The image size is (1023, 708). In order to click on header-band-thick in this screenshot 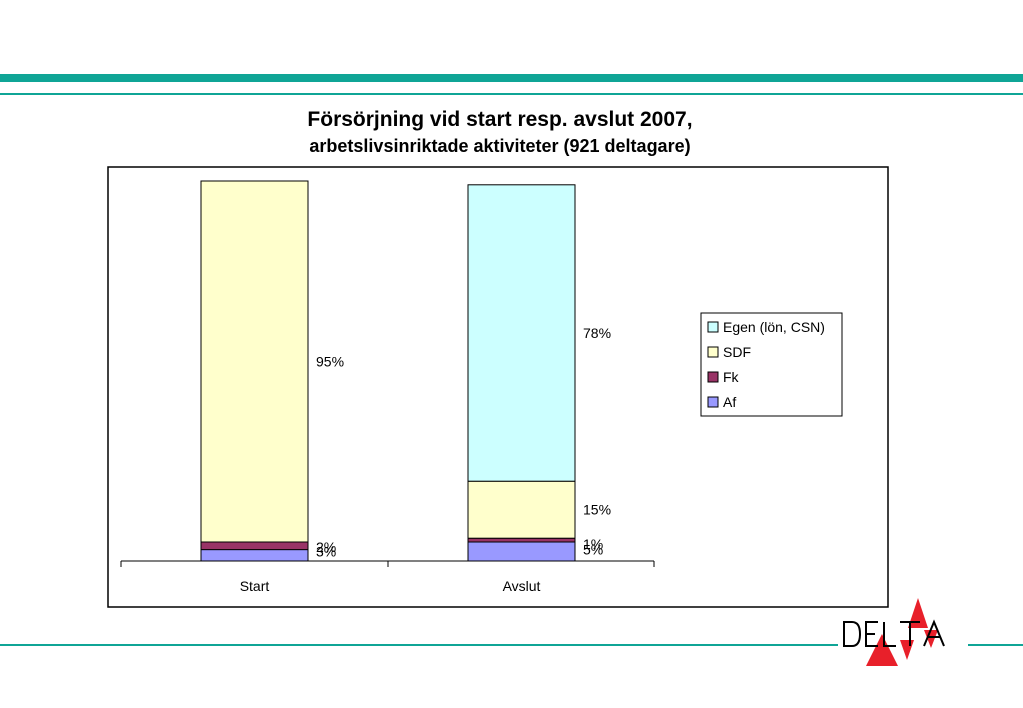, I will do `click(511, 78)`.